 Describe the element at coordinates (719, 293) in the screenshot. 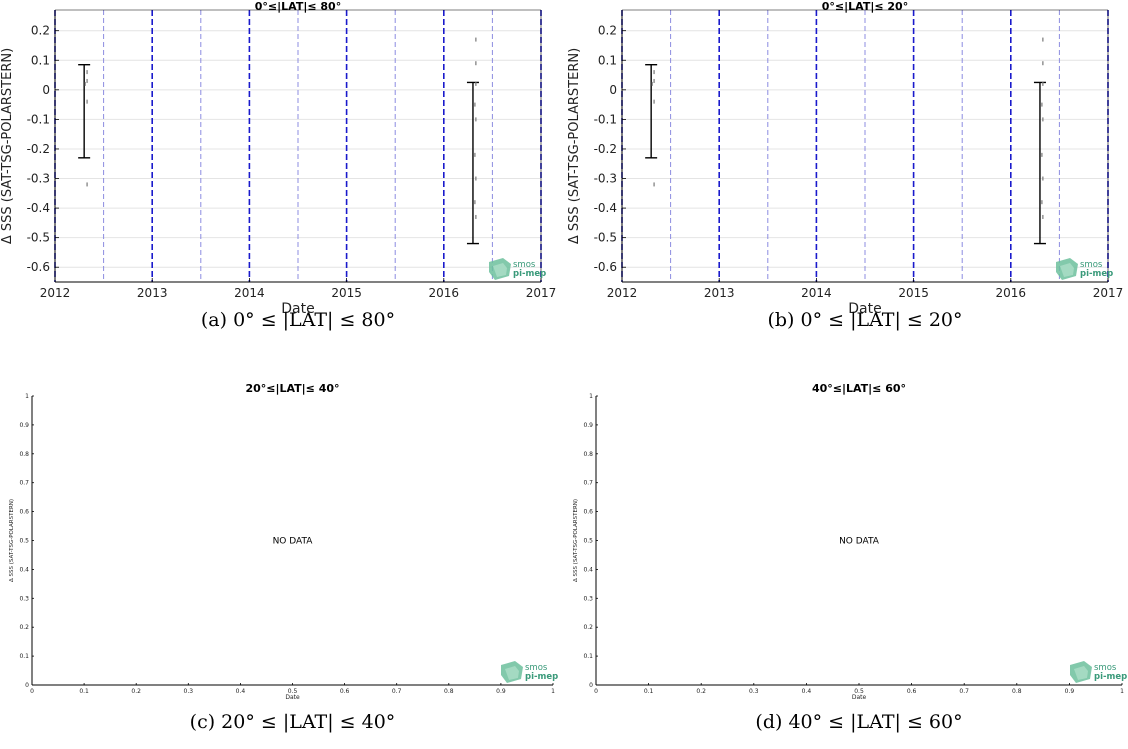

I see `x-tick-label: 2013` at that location.